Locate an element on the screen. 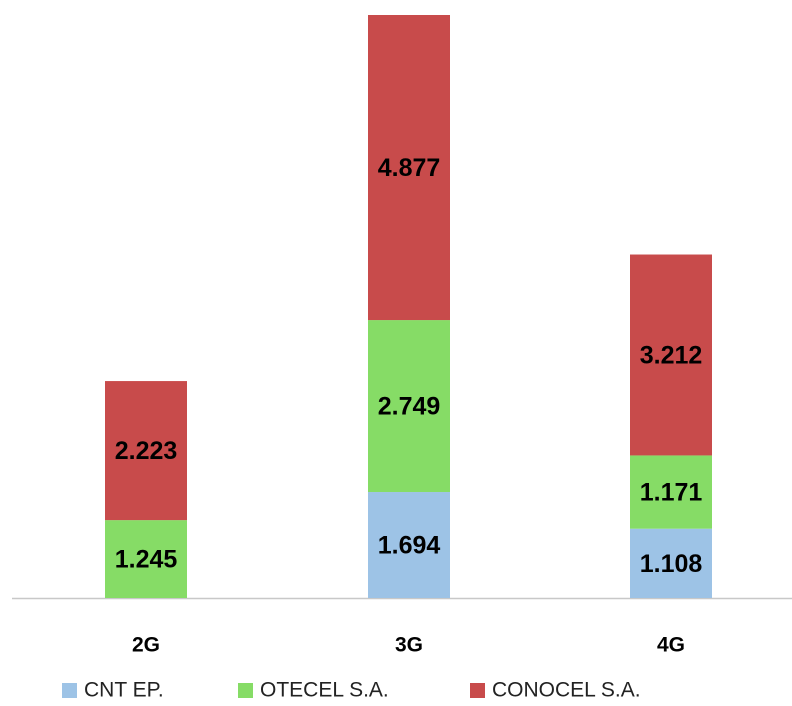 This screenshot has height=706, width=792. data-label: 2.749 is located at coordinates (409, 407).